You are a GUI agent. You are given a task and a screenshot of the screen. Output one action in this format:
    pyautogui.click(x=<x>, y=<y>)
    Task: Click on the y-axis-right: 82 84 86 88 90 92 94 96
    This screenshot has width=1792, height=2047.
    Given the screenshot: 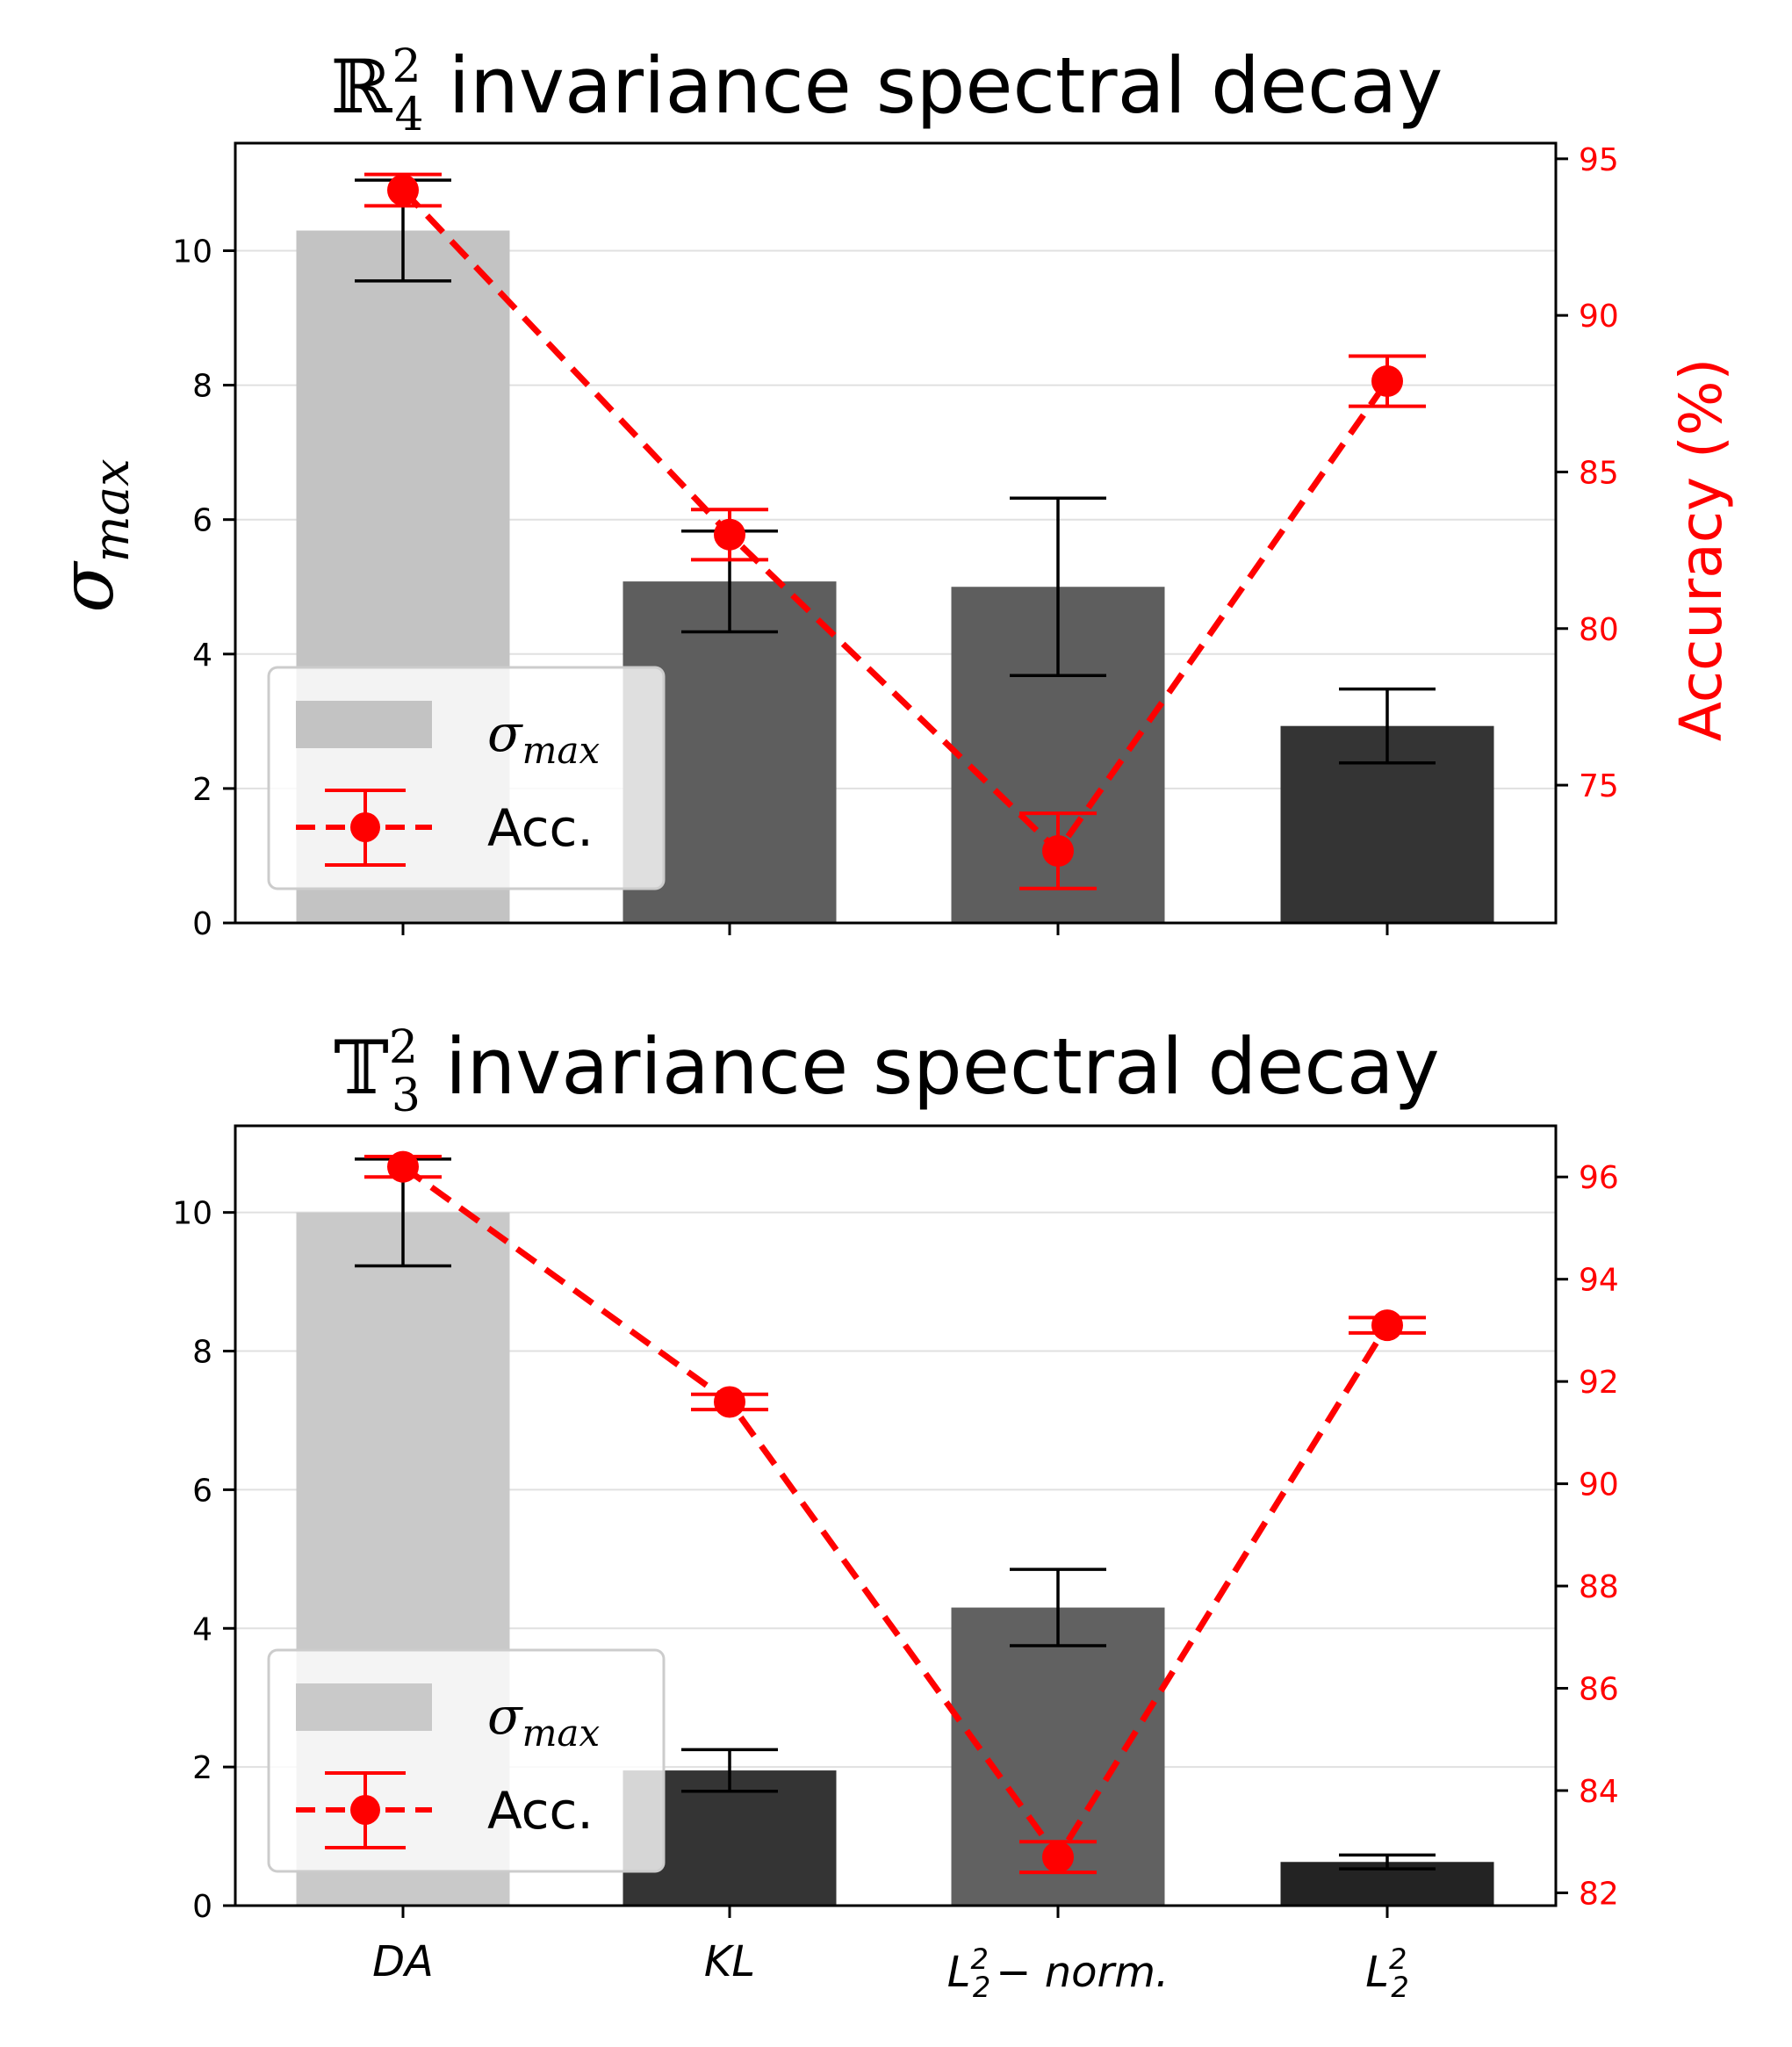 What is the action you would take?
    pyautogui.click(x=1587, y=1536)
    